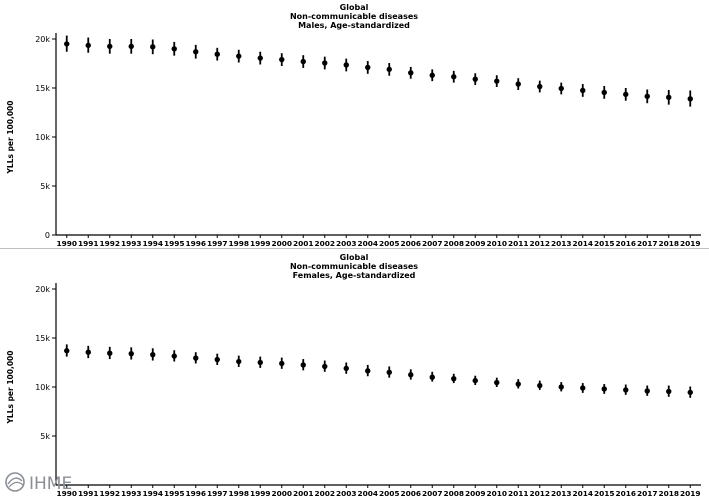 The height and width of the screenshot is (501, 709). What do you see at coordinates (604, 243) in the screenshot?
I see `x-tick-label: 2015` at bounding box center [604, 243].